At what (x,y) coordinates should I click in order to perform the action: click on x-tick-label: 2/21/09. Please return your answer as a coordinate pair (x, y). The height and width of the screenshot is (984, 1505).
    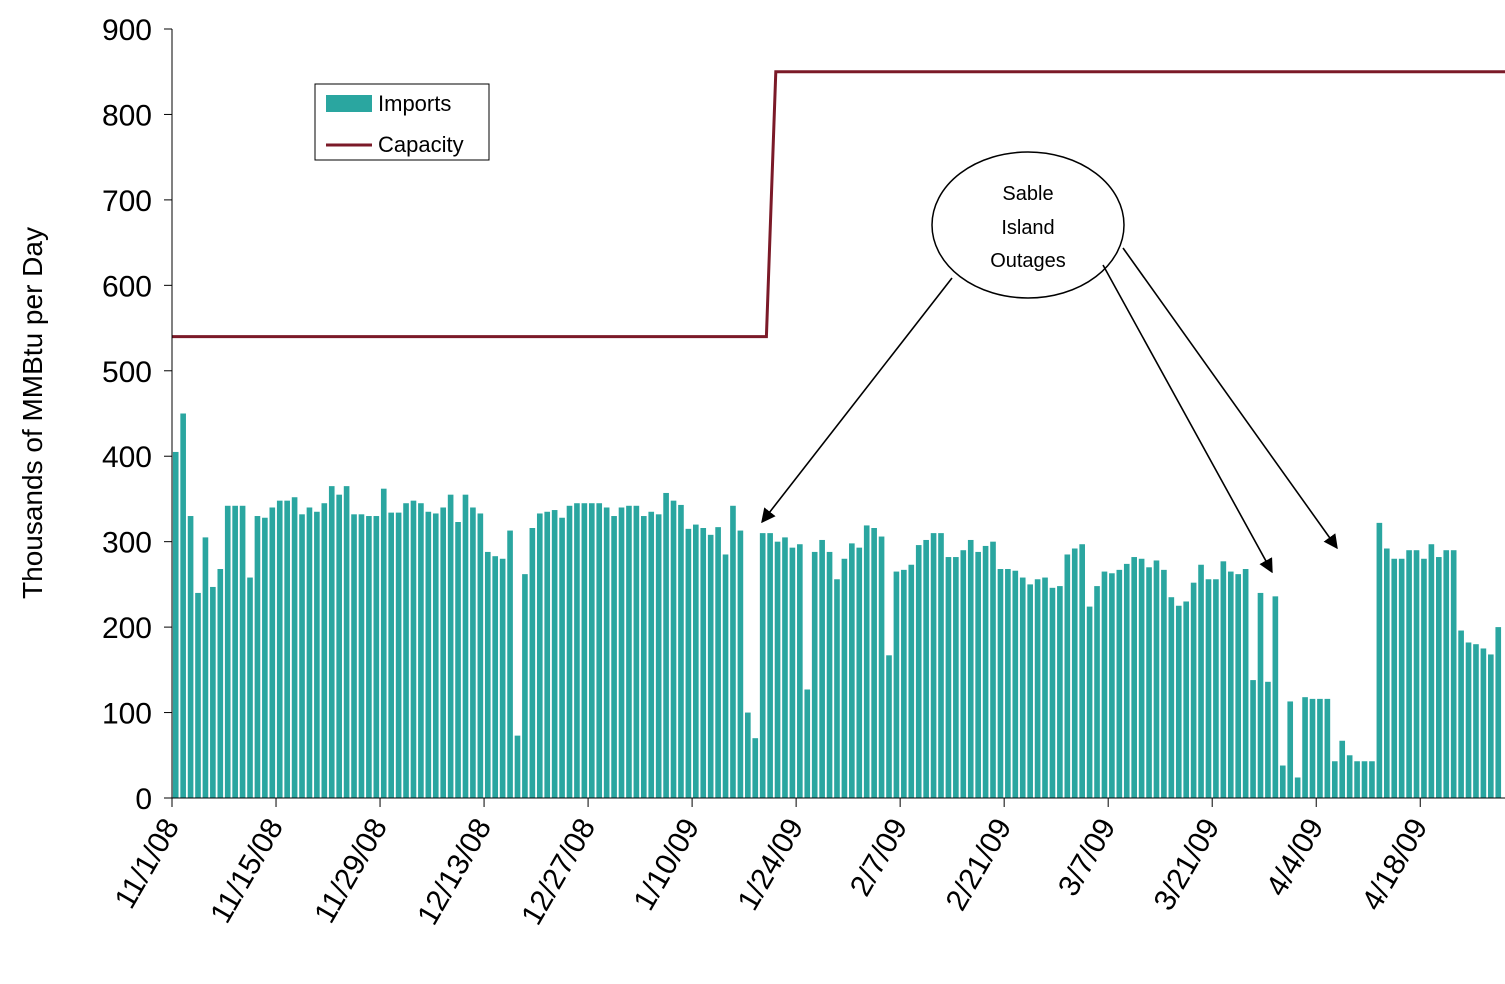
    Looking at the image, I should click on (979, 864).